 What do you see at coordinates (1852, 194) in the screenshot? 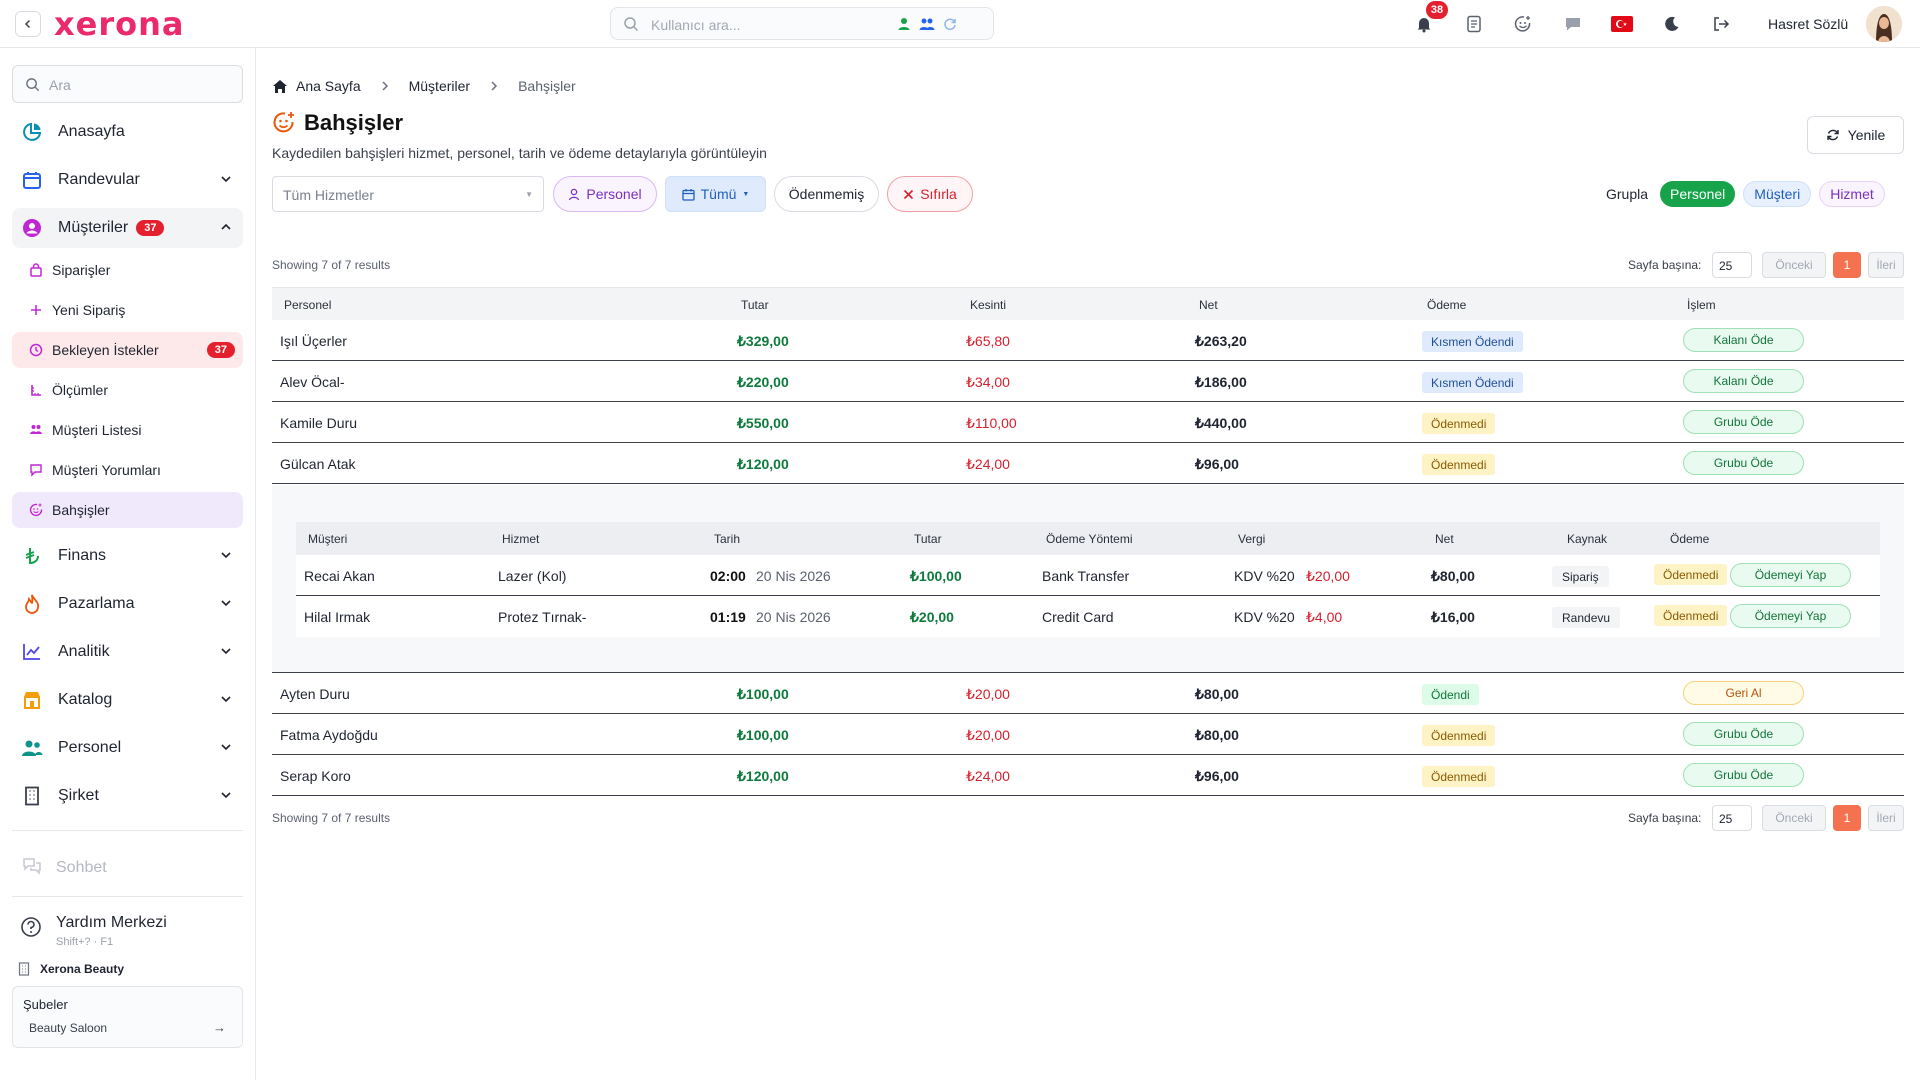
I see `group-by-hizmet: Hizmet` at bounding box center [1852, 194].